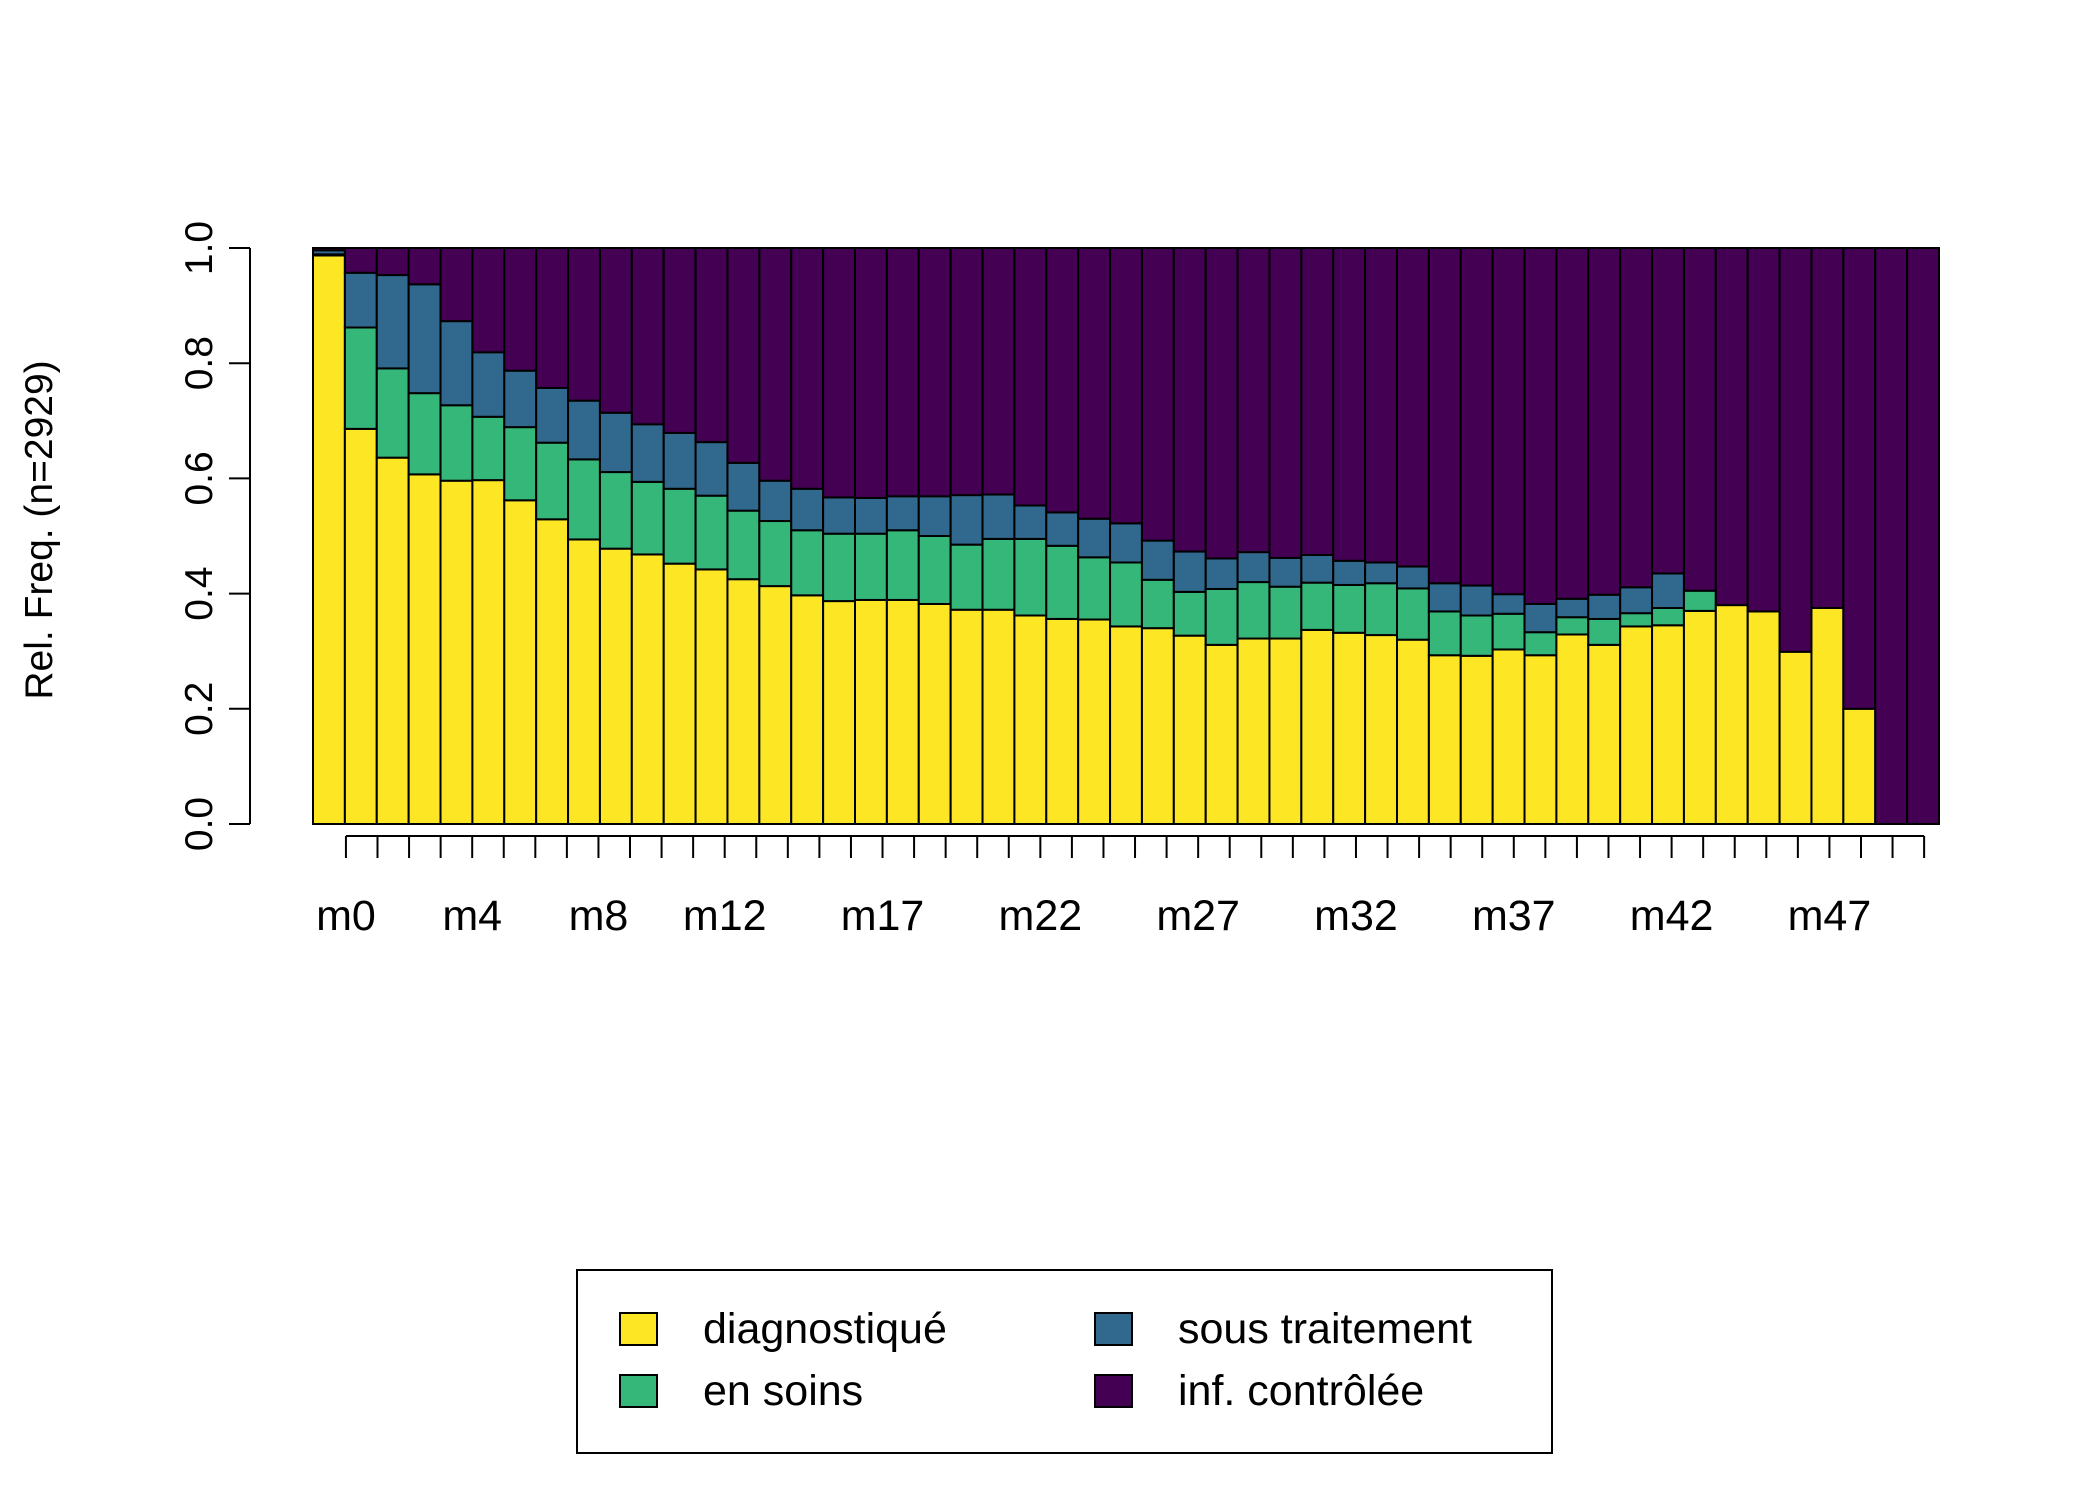 The image size is (2100, 1505). What do you see at coordinates (1030, 719) in the screenshot?
I see `bar-segment-m22-diagnostique` at bounding box center [1030, 719].